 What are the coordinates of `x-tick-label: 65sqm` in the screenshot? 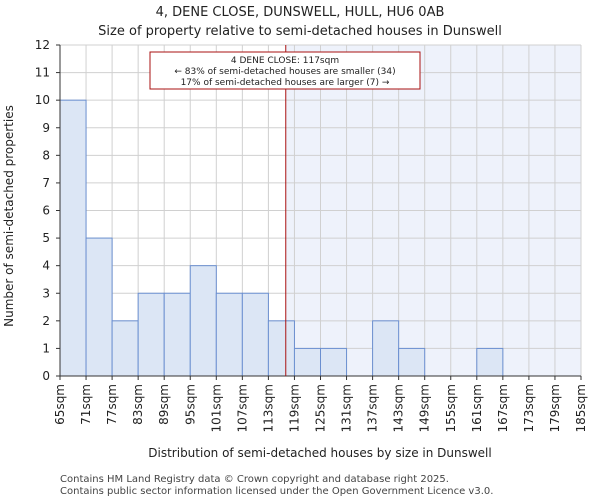 It's located at (60, 404).